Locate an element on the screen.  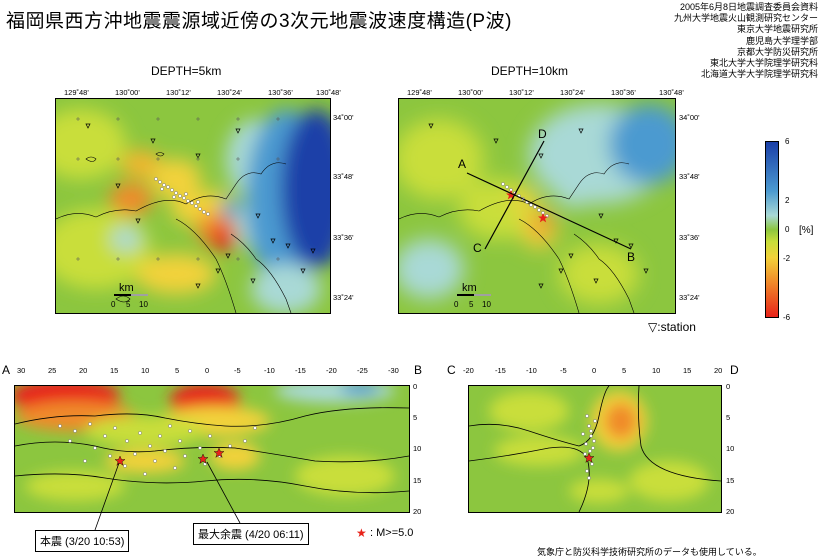
colorbar-tick: 0 is located at coordinates (787, 229).